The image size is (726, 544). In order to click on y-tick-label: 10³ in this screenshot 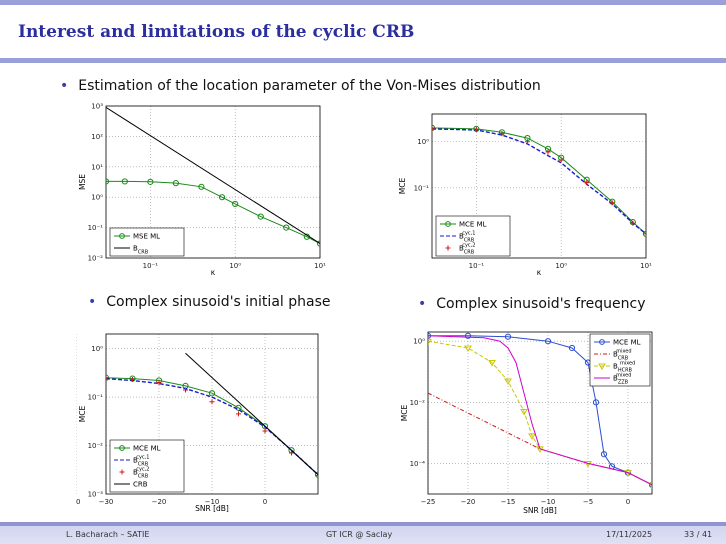, I will do `click(97, 107)`.